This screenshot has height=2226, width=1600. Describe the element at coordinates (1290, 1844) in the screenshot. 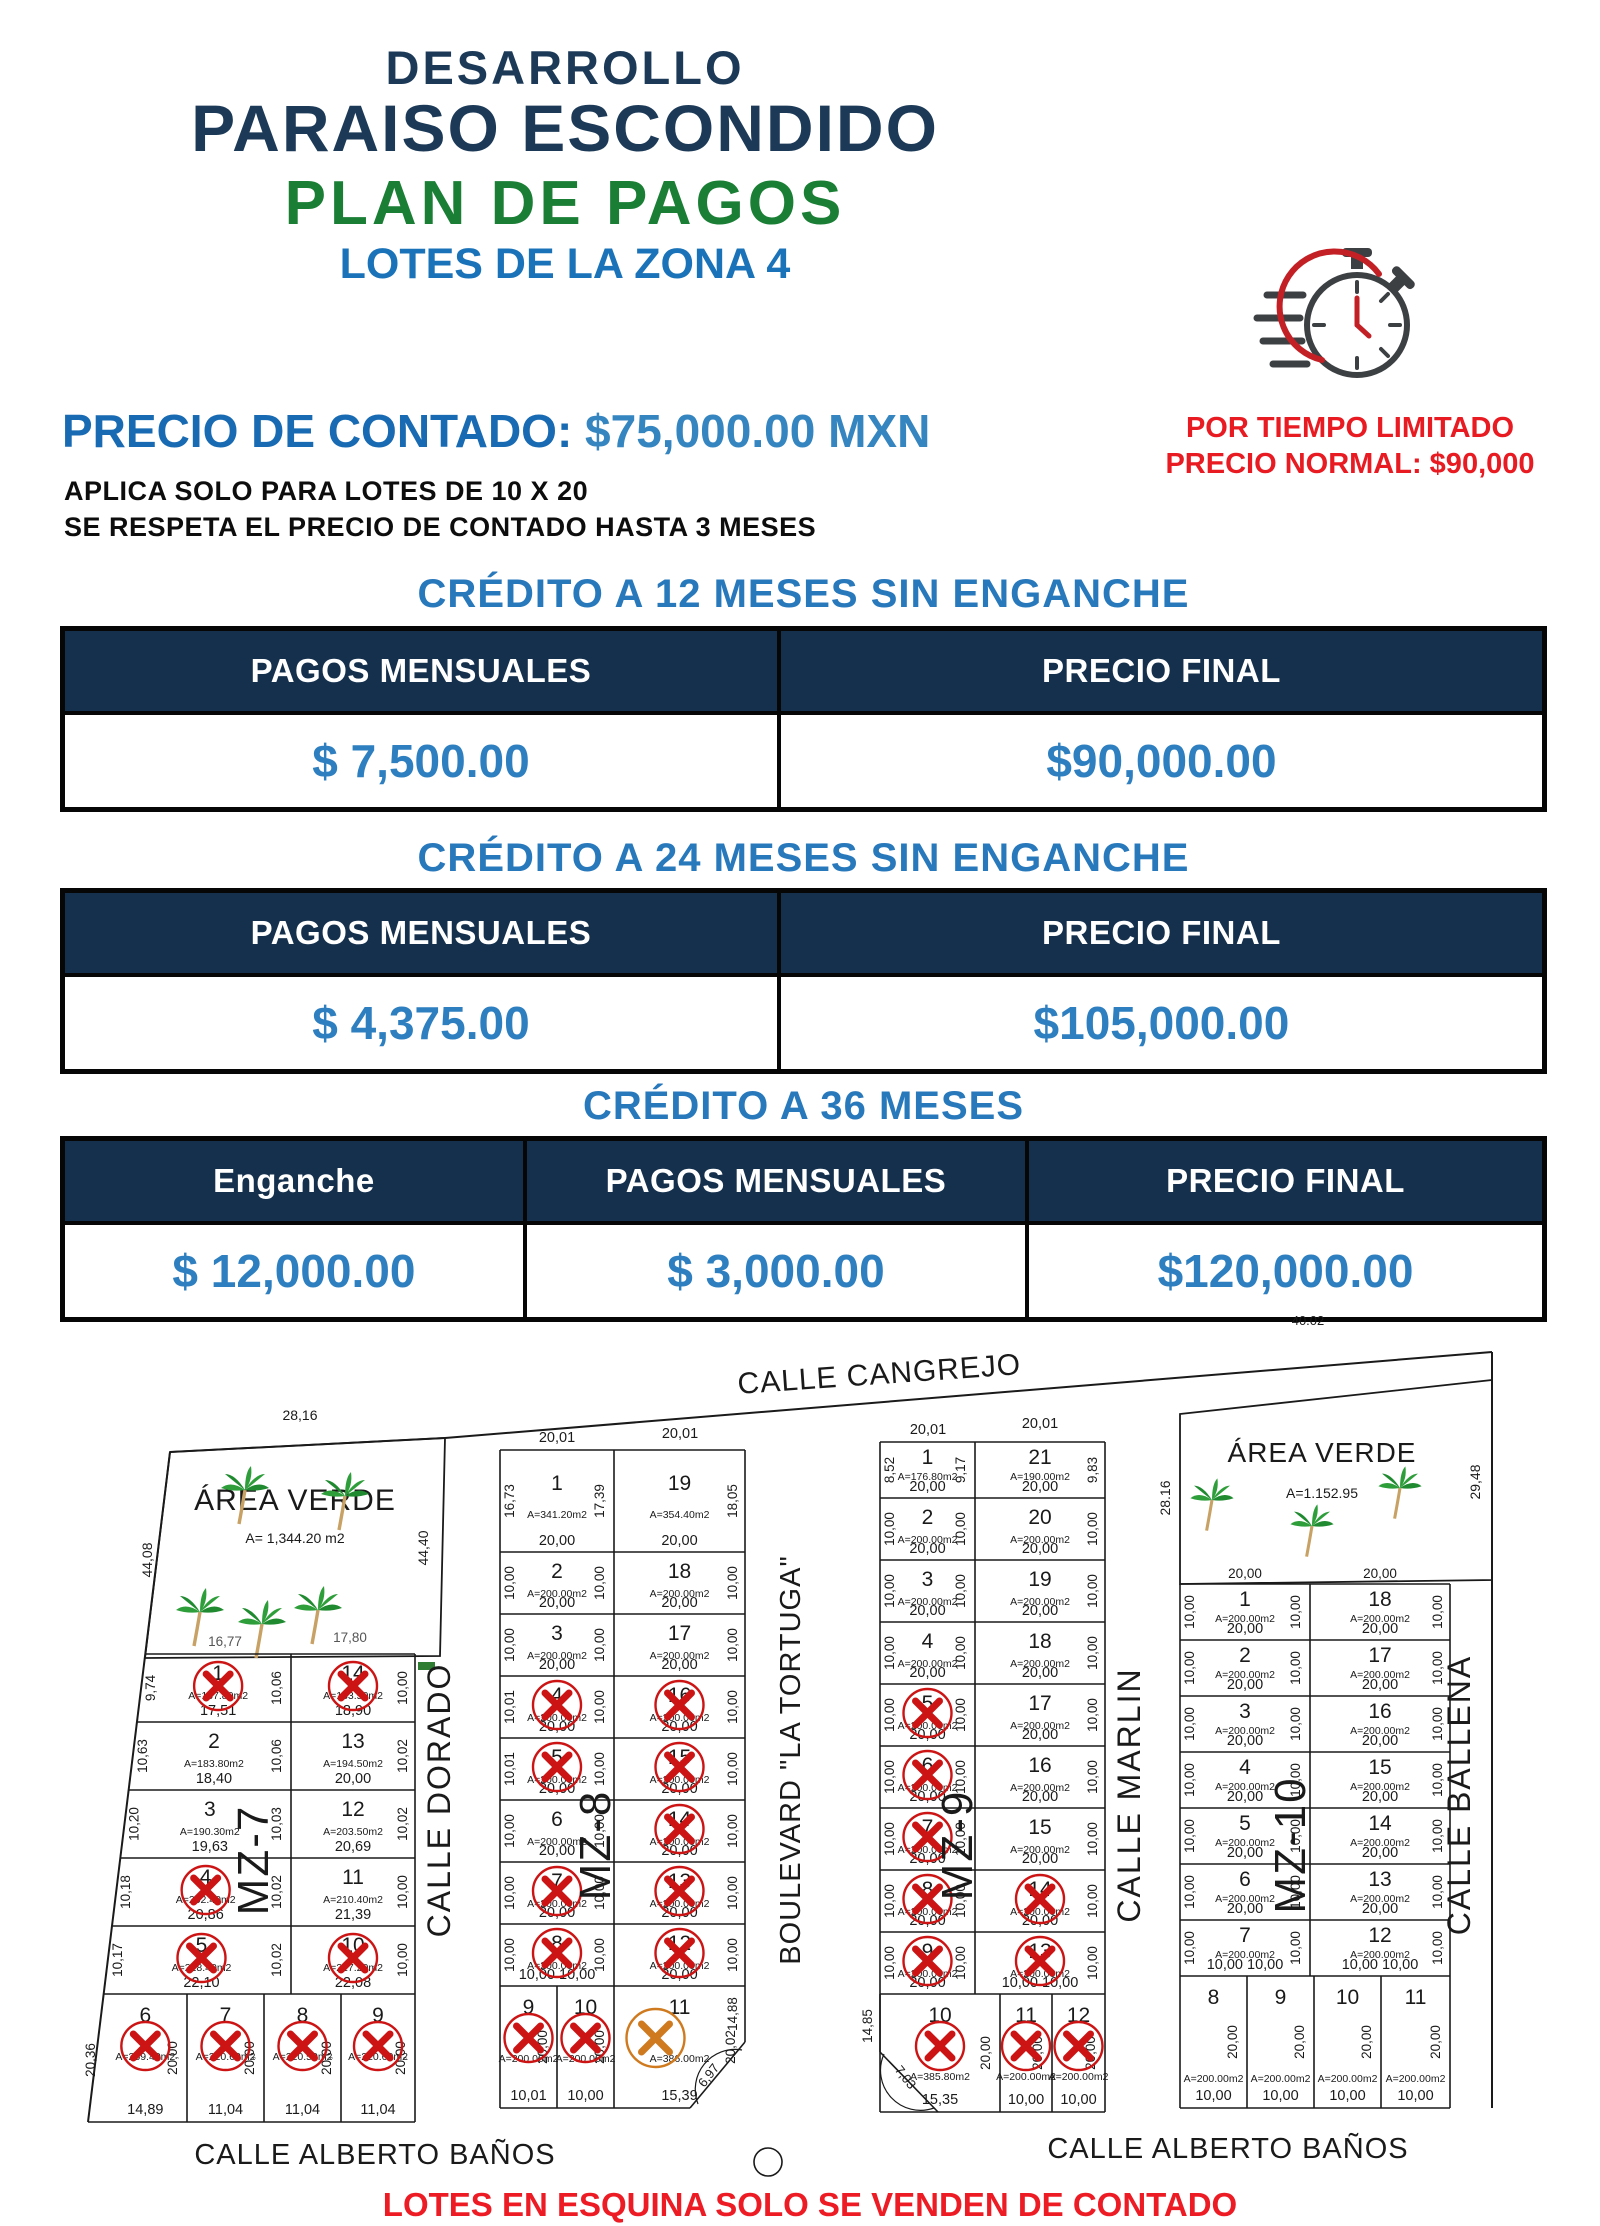

I see `block-label: MZ-10` at that location.